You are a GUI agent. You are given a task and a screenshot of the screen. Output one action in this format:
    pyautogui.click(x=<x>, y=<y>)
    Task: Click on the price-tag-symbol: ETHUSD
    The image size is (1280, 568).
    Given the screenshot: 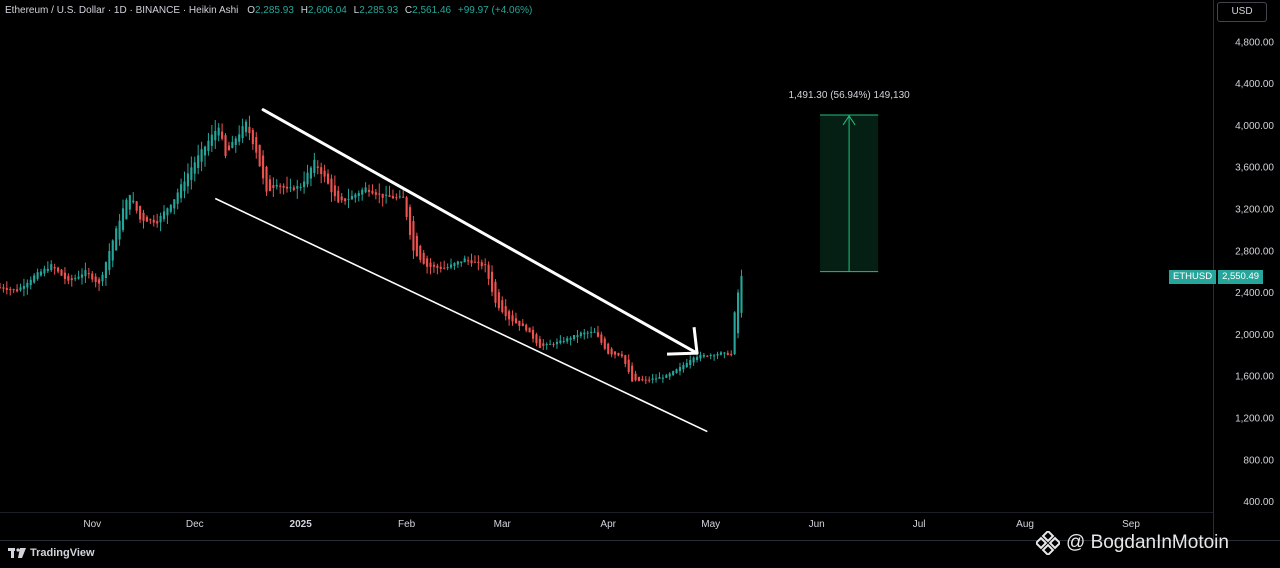 What is the action you would take?
    pyautogui.click(x=1193, y=276)
    